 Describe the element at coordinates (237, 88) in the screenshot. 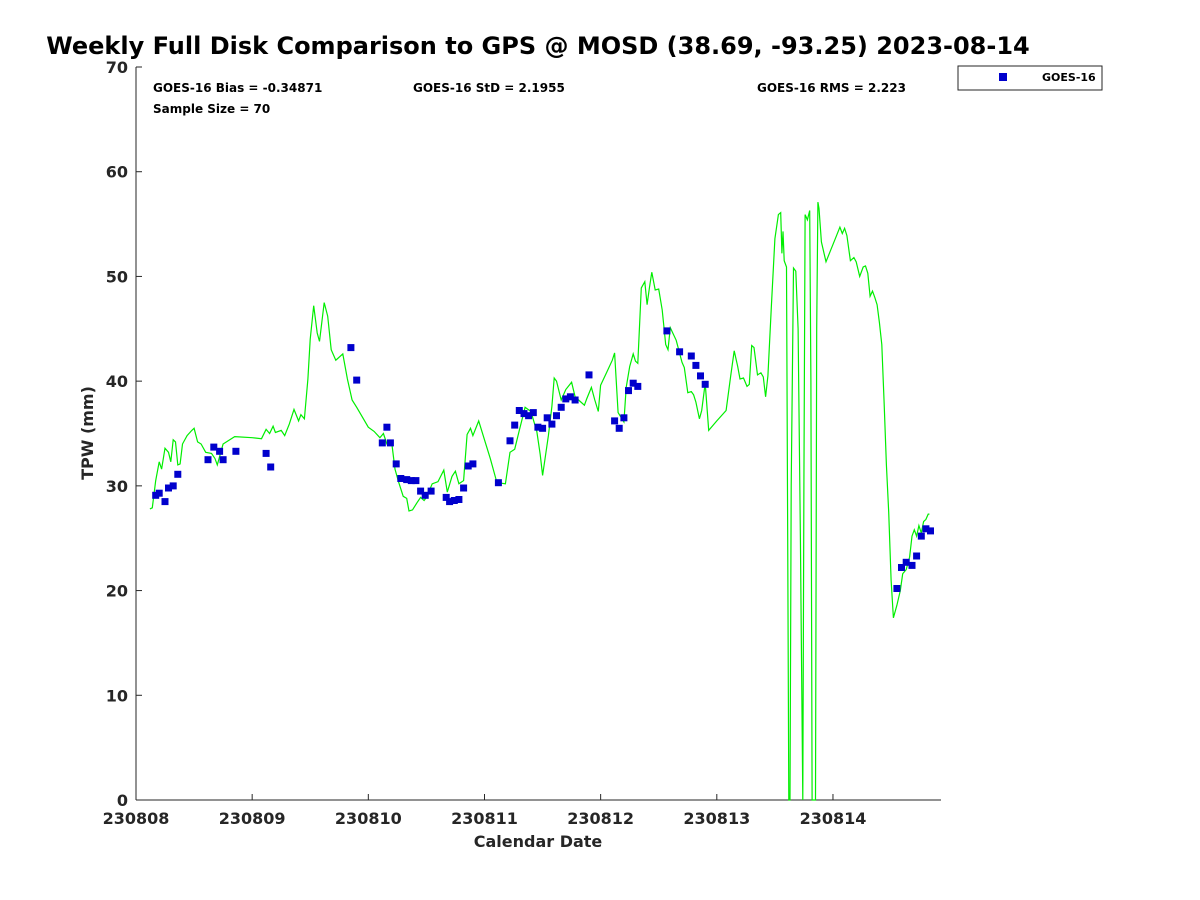

I see `stat-bias: GOES-16 Bias = -0.34871` at that location.